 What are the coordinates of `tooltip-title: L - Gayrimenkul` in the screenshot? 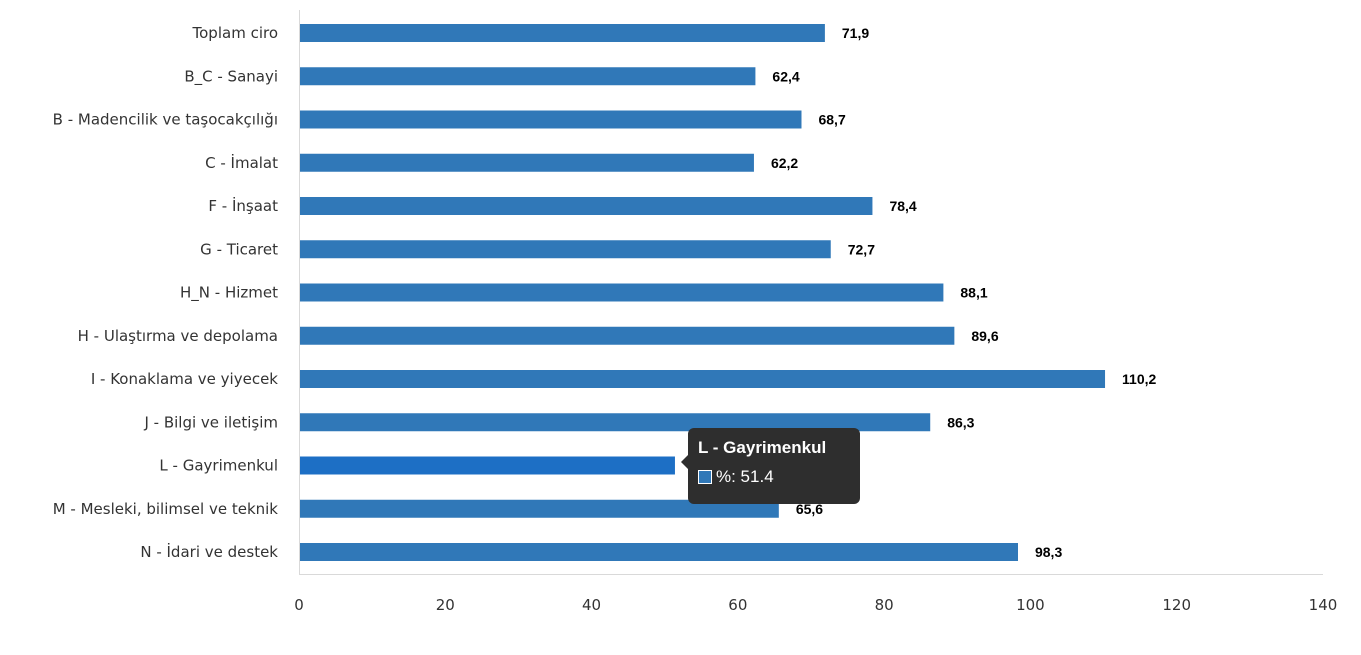 It's located at (762, 447).